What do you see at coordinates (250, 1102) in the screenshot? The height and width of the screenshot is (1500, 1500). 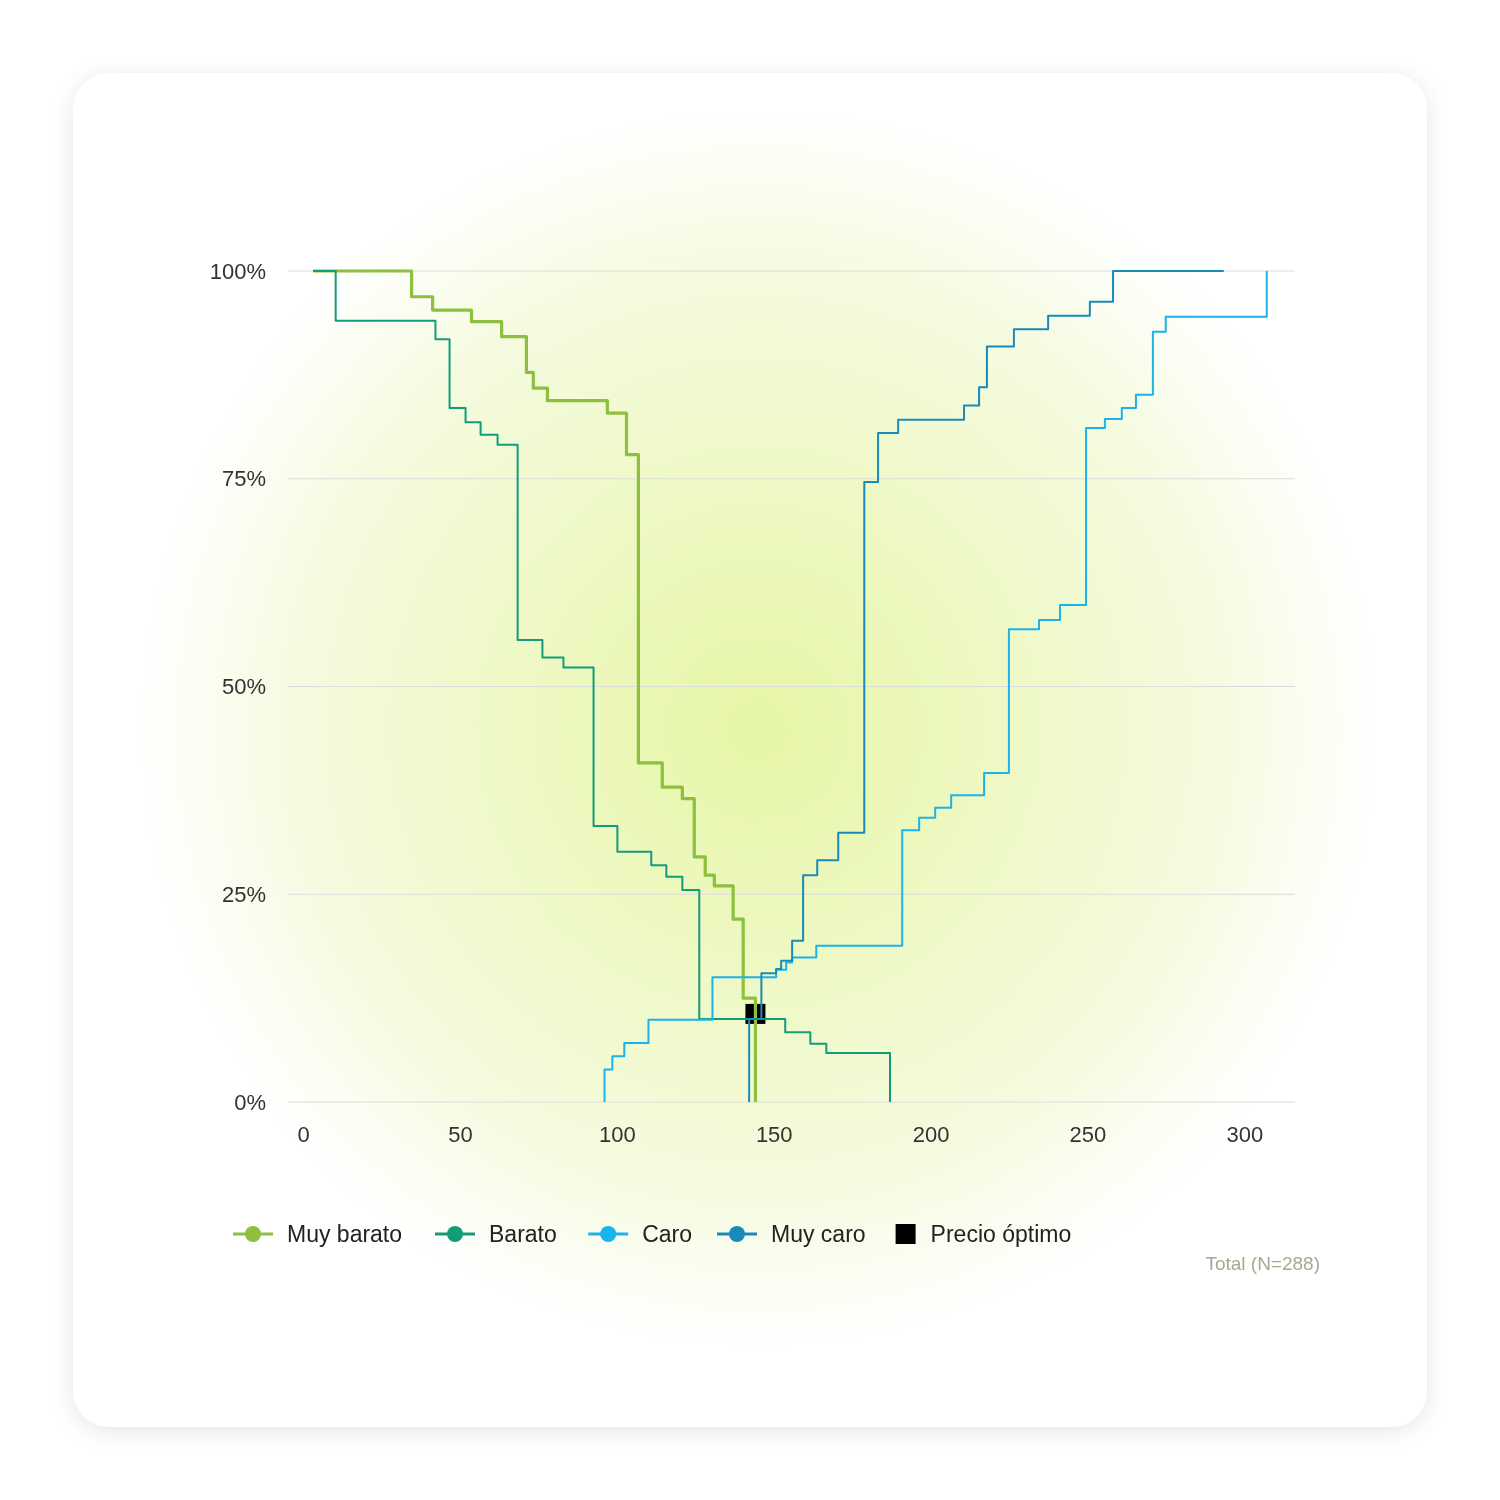 I see `y-tick-label: 0%` at bounding box center [250, 1102].